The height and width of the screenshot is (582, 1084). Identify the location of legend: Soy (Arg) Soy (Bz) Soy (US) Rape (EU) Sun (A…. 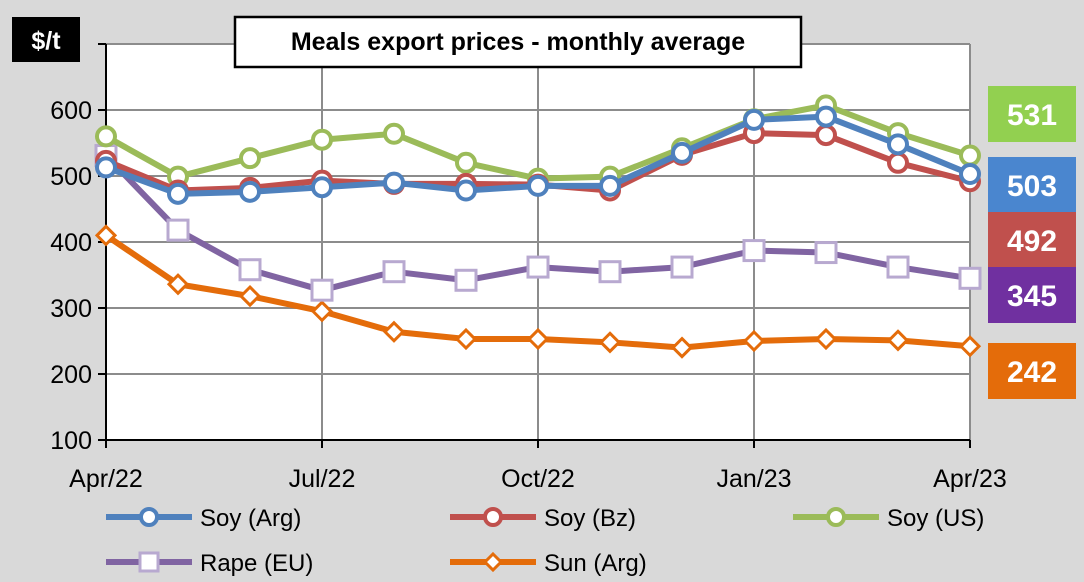
(545, 541).